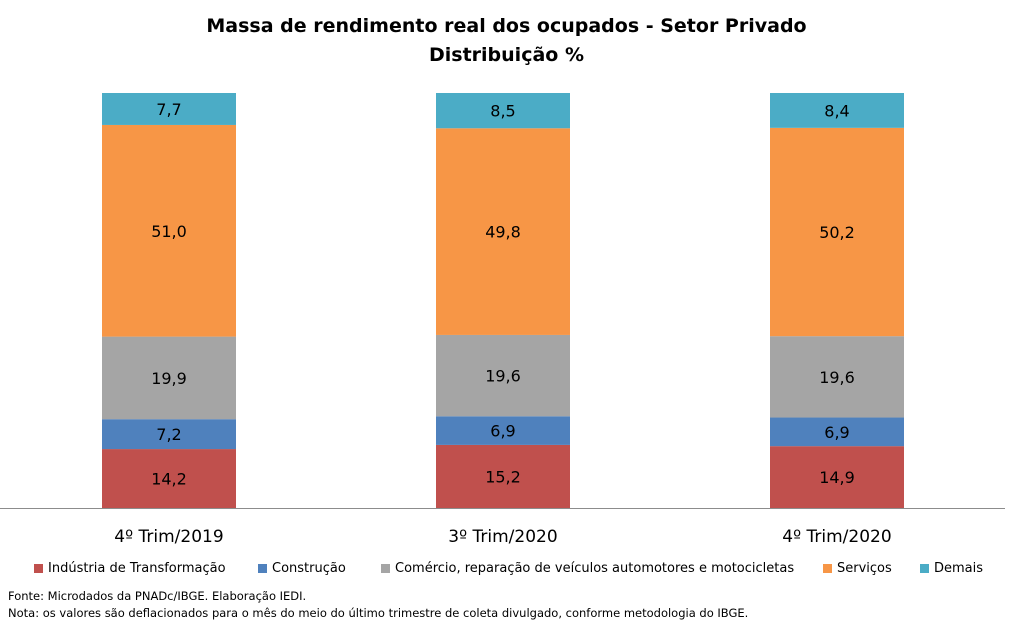  Describe the element at coordinates (864, 568) in the screenshot. I see `legend-label: Serviços` at that location.